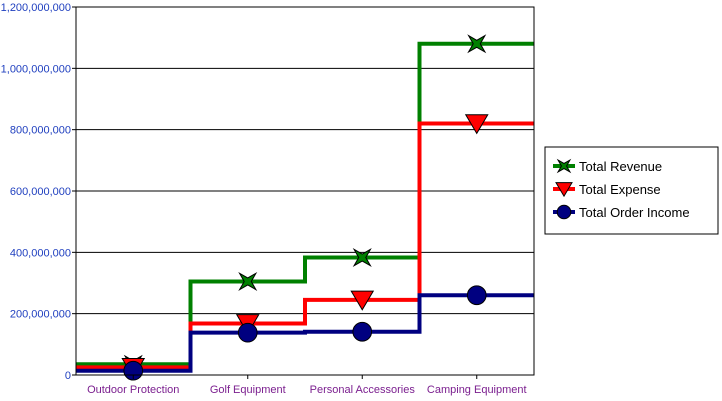 This screenshot has width=722, height=401. I want to click on x-tick-label: Golf Equipment, so click(248, 390).